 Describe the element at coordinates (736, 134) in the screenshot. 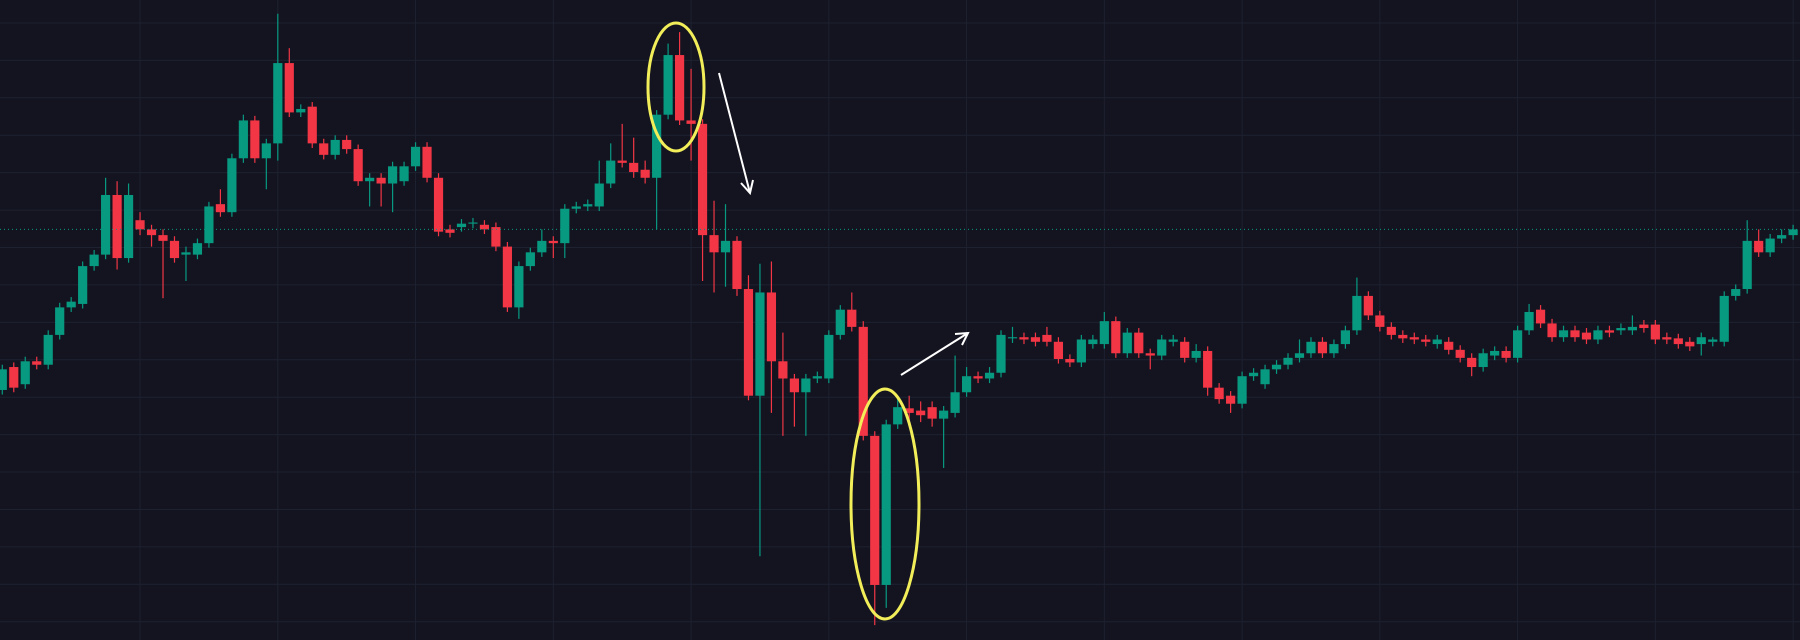

I see `arrow` at that location.